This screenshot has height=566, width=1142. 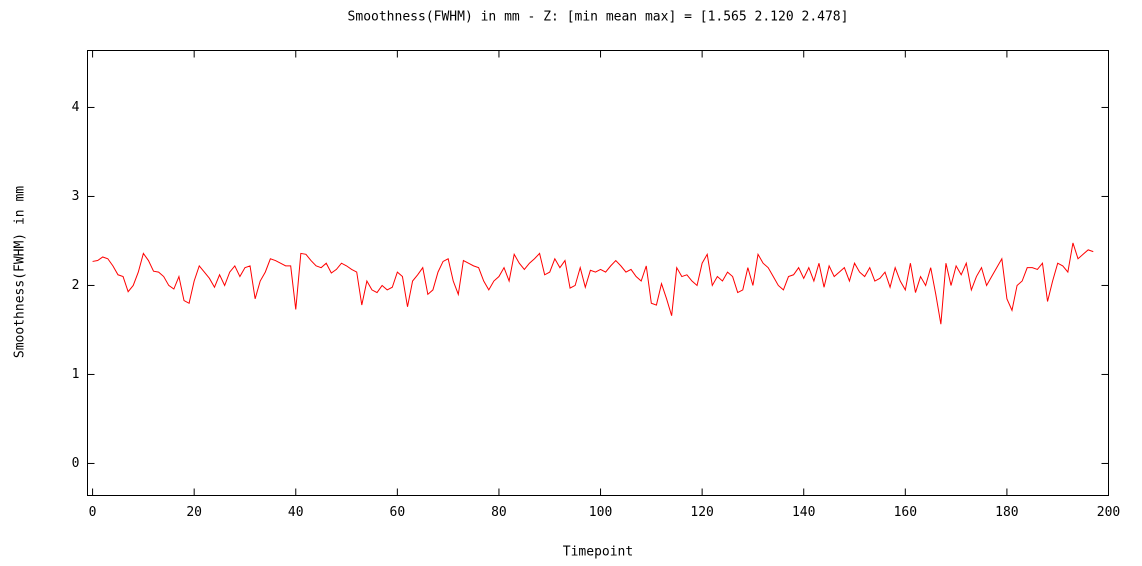 What do you see at coordinates (76, 107) in the screenshot?
I see `y-tick-label: 4` at bounding box center [76, 107].